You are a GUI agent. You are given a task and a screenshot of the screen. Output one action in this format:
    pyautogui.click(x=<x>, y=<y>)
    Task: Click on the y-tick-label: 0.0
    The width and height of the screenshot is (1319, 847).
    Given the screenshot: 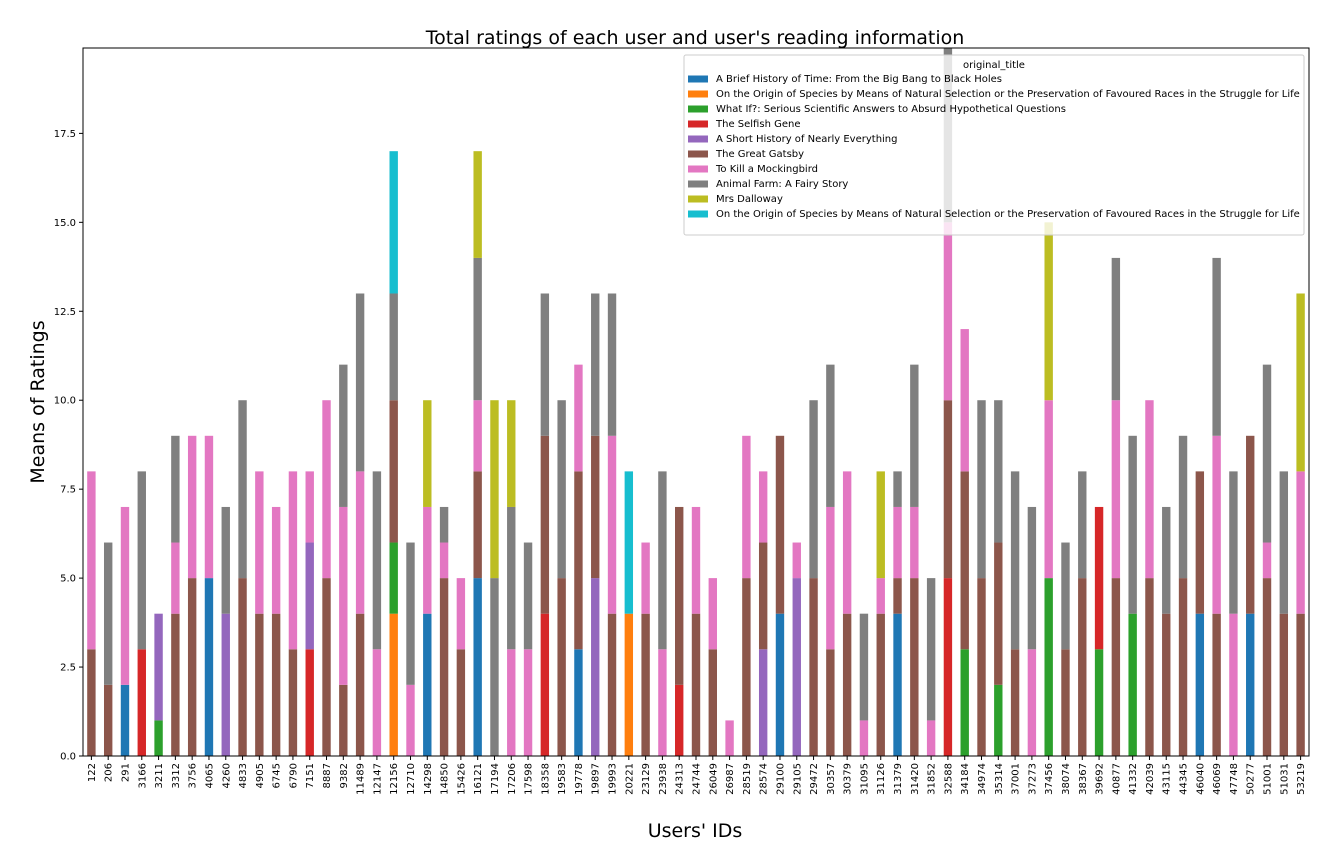 What is the action you would take?
    pyautogui.click(x=68, y=757)
    